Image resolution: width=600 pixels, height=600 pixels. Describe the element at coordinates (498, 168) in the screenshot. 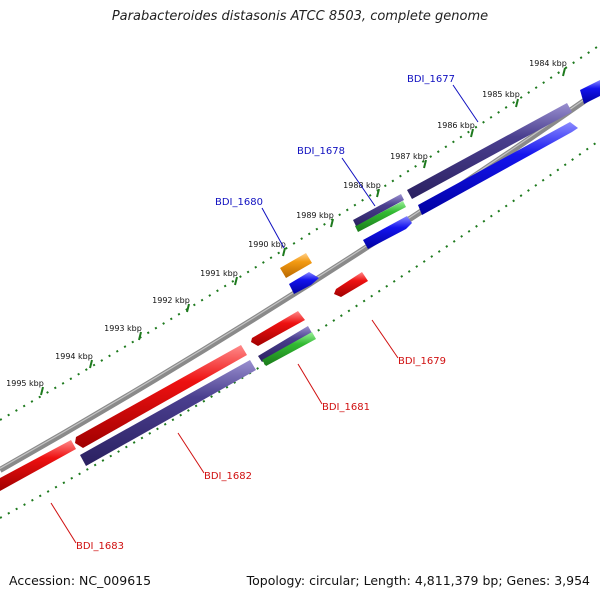

I see `gene-bdi-1677-bar` at that location.